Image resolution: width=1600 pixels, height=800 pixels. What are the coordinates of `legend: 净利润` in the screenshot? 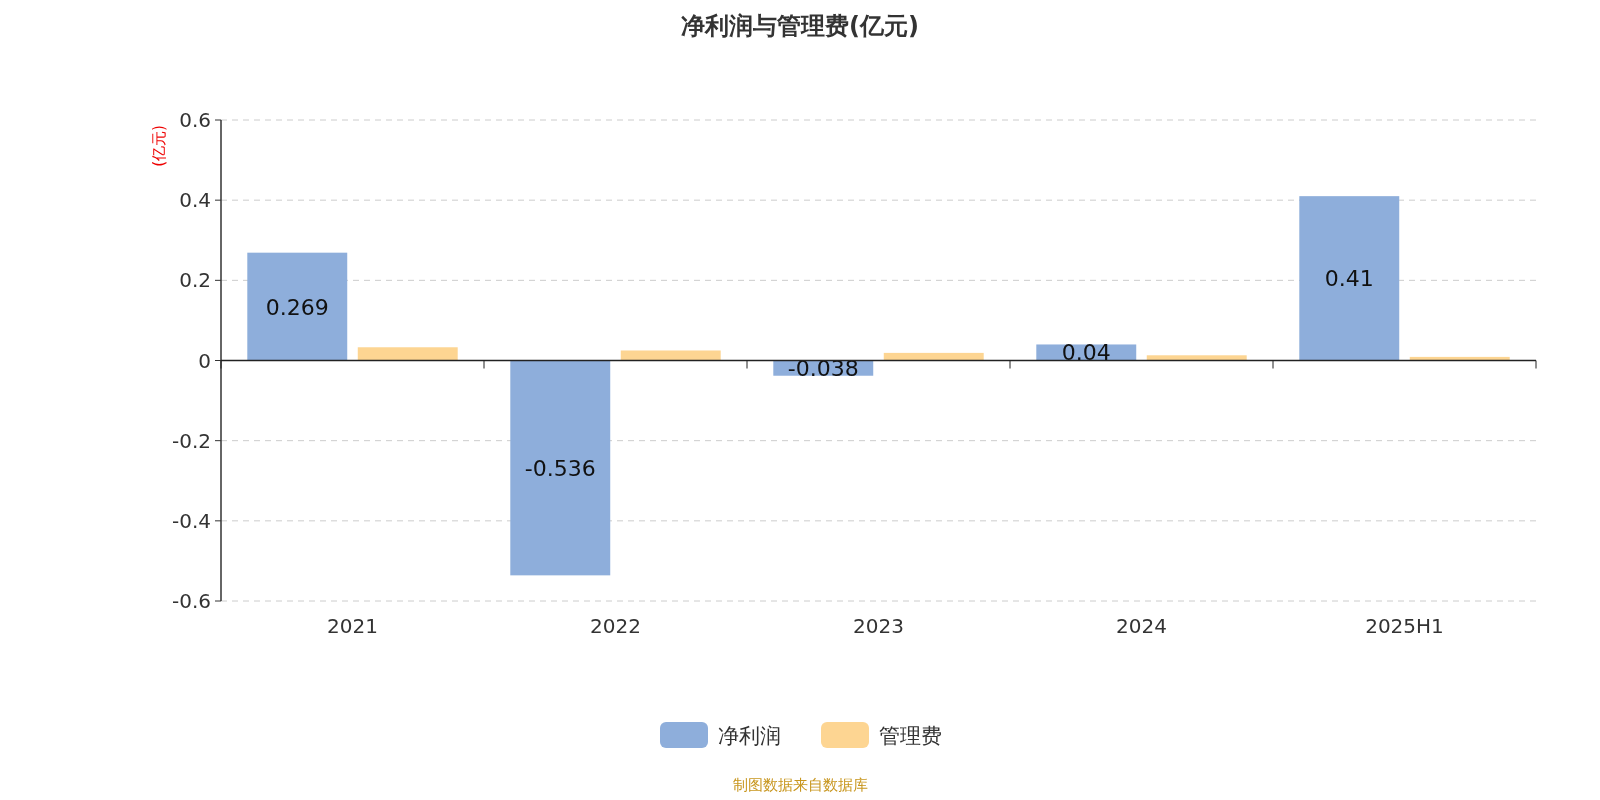 It's located at (720, 735).